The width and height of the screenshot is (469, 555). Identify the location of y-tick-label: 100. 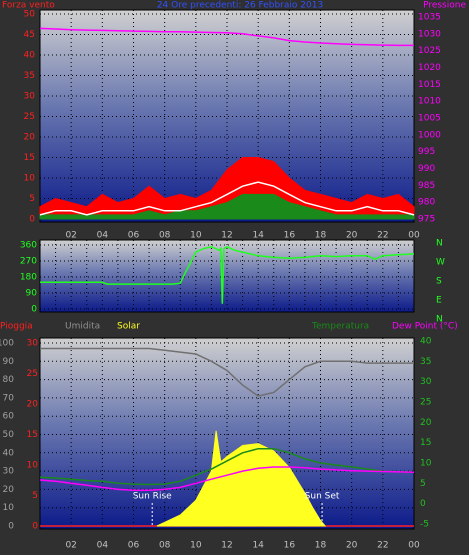
(7, 344).